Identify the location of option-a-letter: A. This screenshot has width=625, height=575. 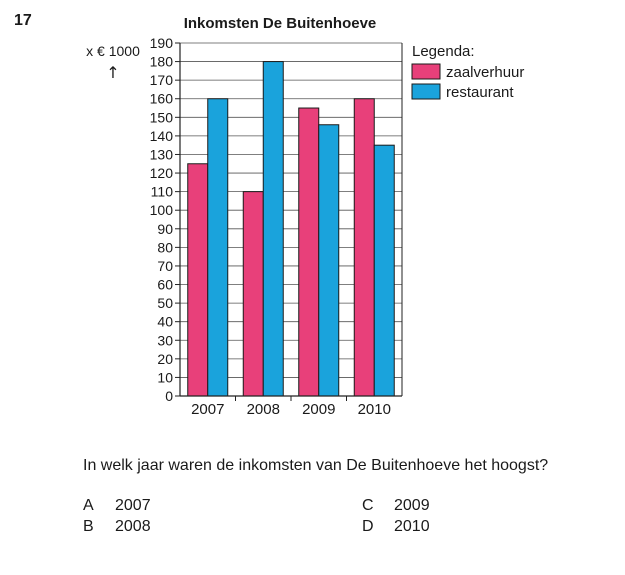
(88, 505).